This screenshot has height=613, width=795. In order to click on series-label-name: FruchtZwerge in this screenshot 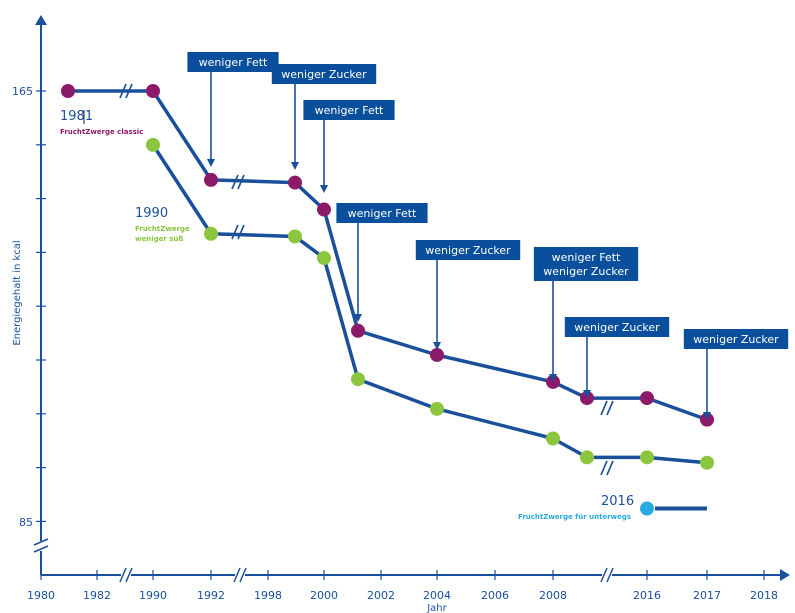, I will do `click(162, 229)`.